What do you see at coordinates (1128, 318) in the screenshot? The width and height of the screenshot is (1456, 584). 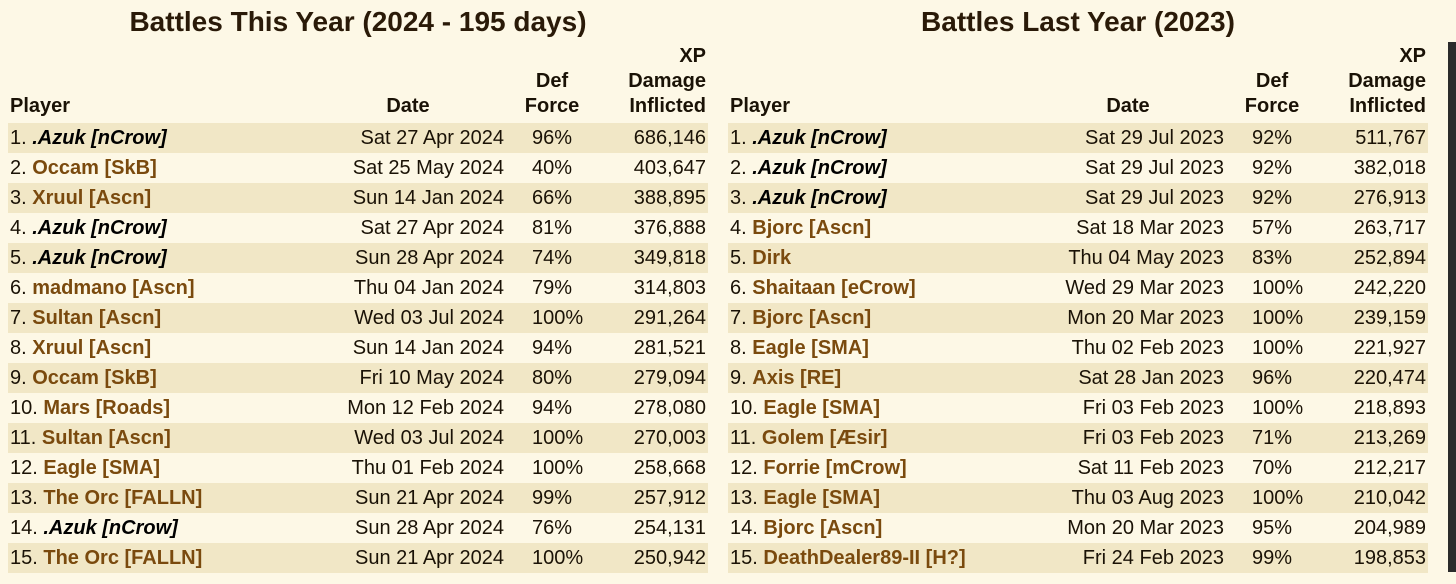 I see `battle-date: Mon 20 Mar 2023` at bounding box center [1128, 318].